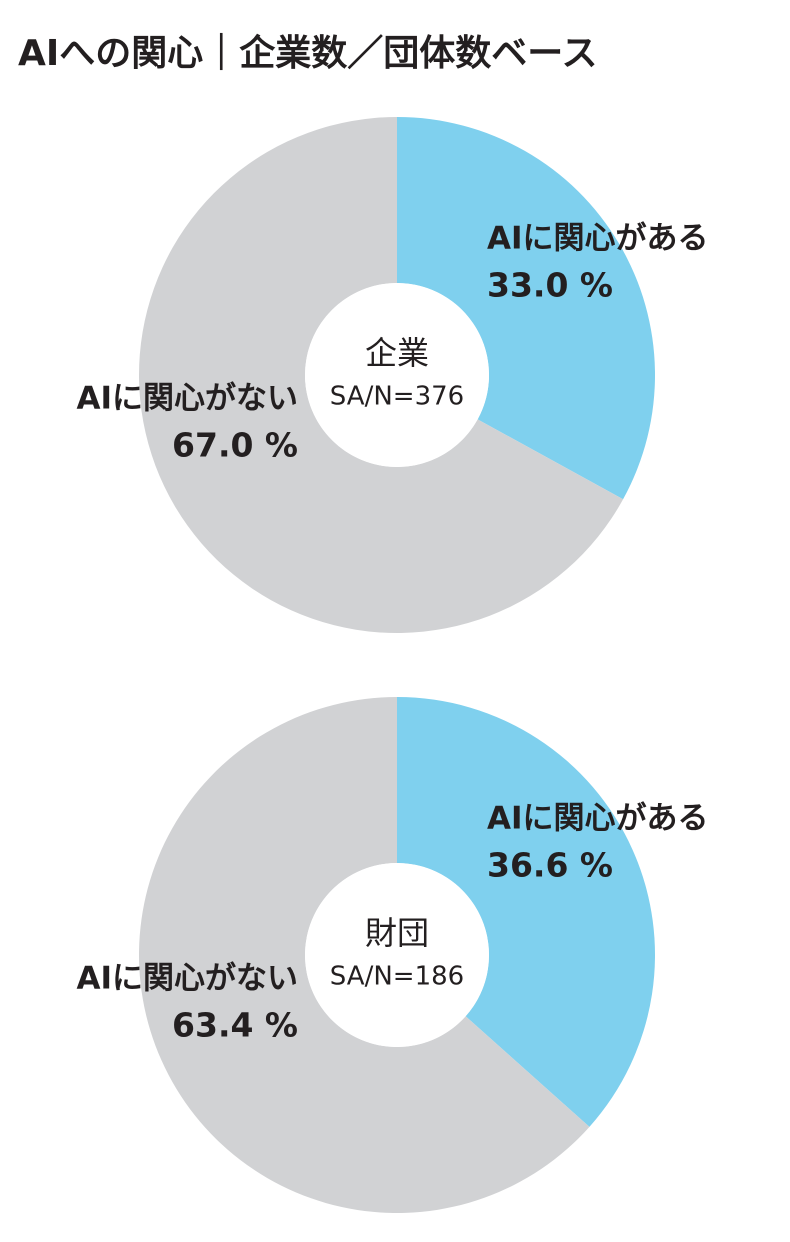 Image resolution: width=790 pixels, height=1242 pixels. I want to click on value-label: 67.0 %, so click(235, 445).